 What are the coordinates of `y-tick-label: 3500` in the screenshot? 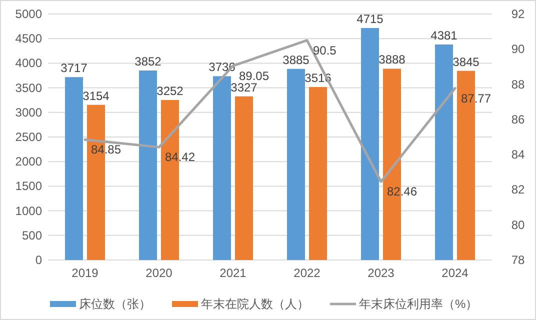 It's located at (28, 87).